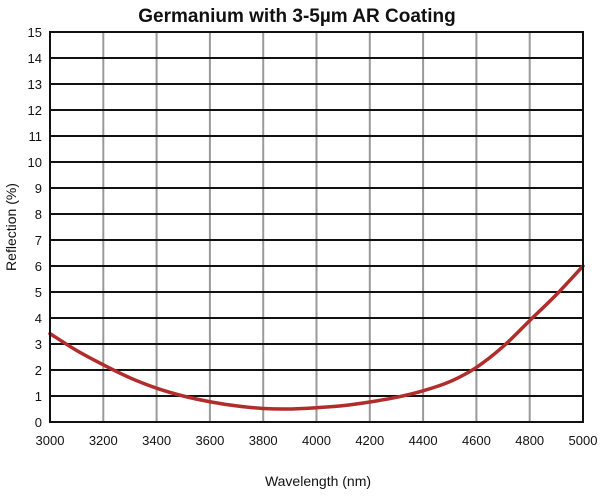 This screenshot has width=600, height=498. What do you see at coordinates (38, 188) in the screenshot?
I see `y-tick-label: 9` at bounding box center [38, 188].